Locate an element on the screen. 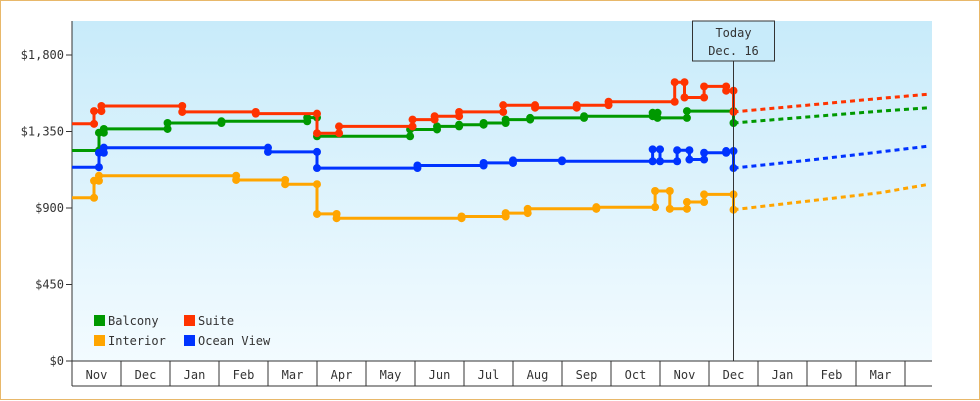  x-tick-label: Aug is located at coordinates (538, 375).